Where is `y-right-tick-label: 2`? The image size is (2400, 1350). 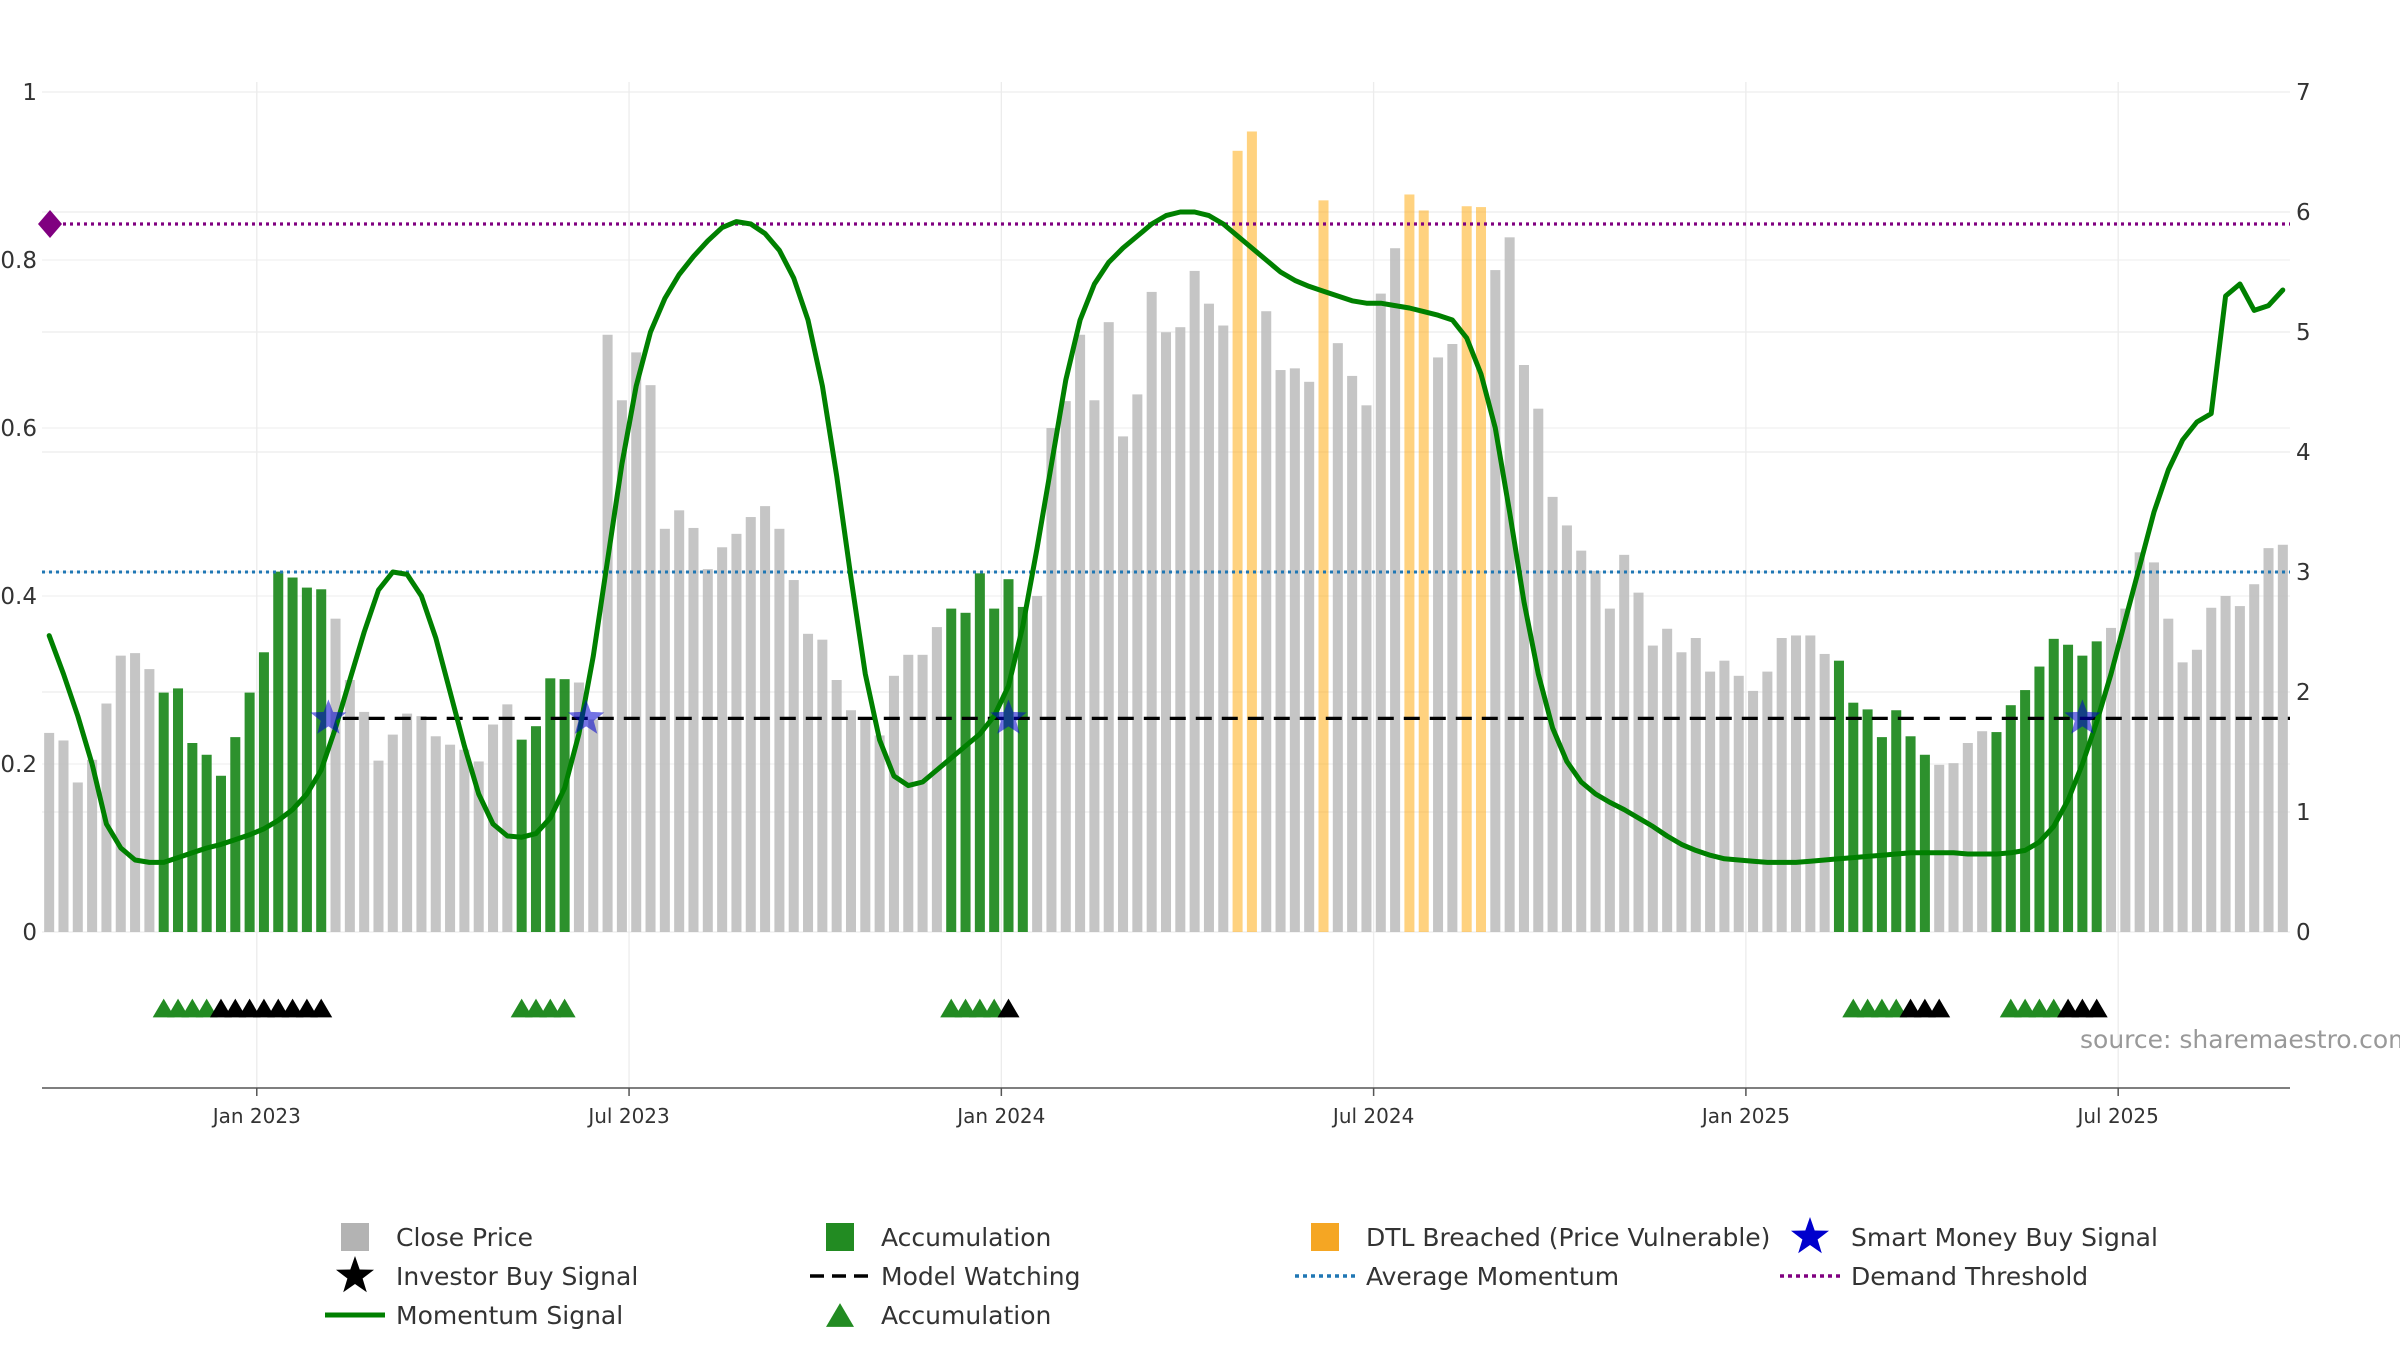 y-right-tick-label: 2 is located at coordinates (2303, 693).